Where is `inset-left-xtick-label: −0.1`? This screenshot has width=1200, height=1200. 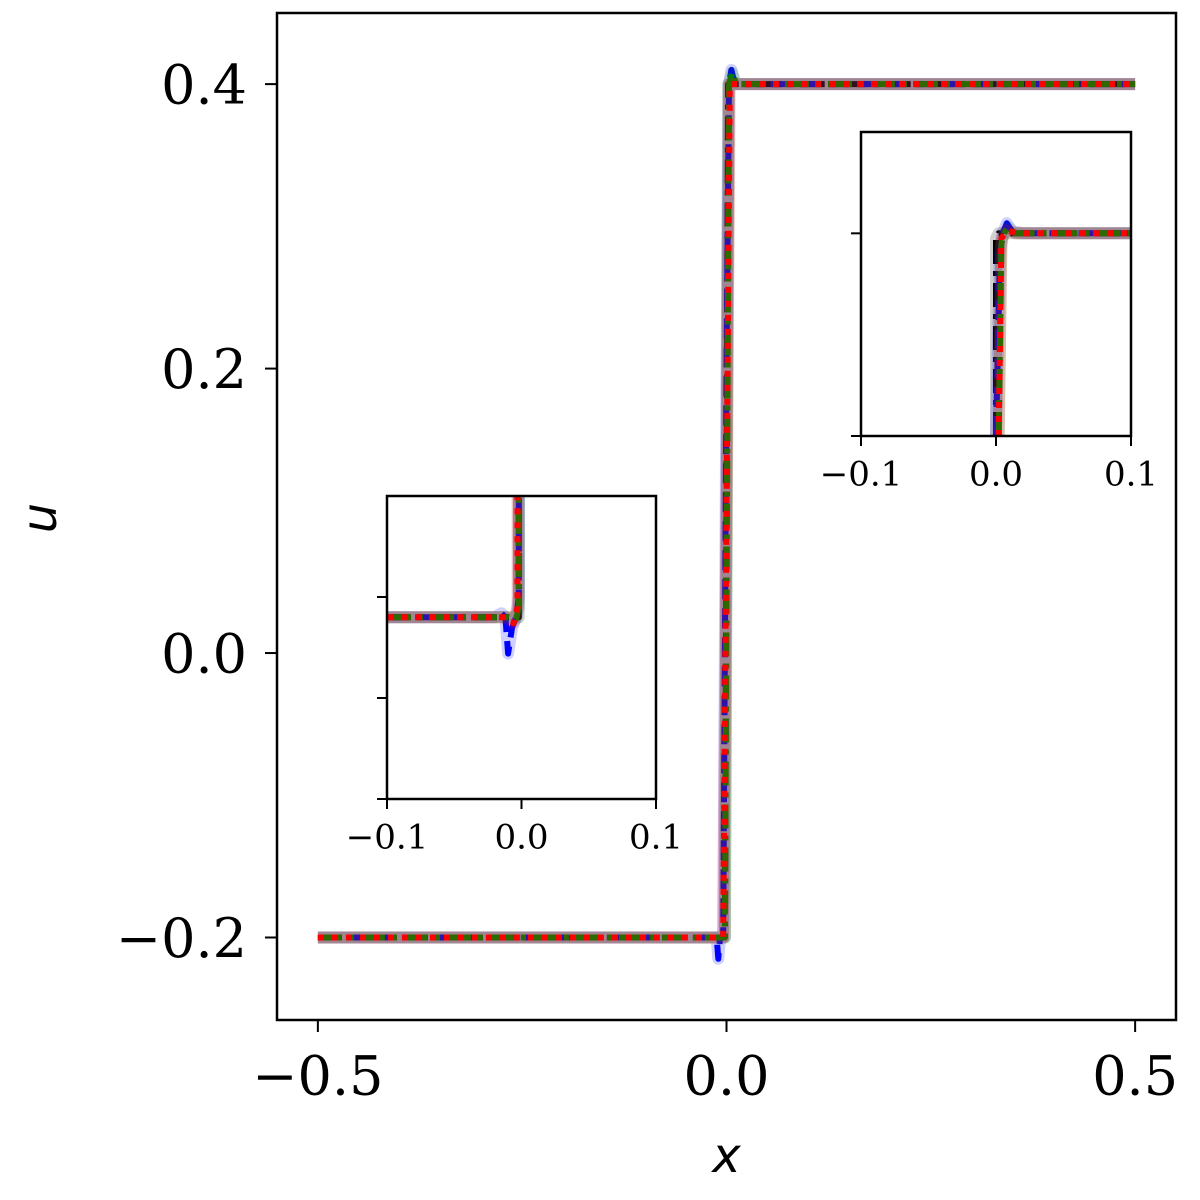
inset-left-xtick-label: −0.1 is located at coordinates (387, 838).